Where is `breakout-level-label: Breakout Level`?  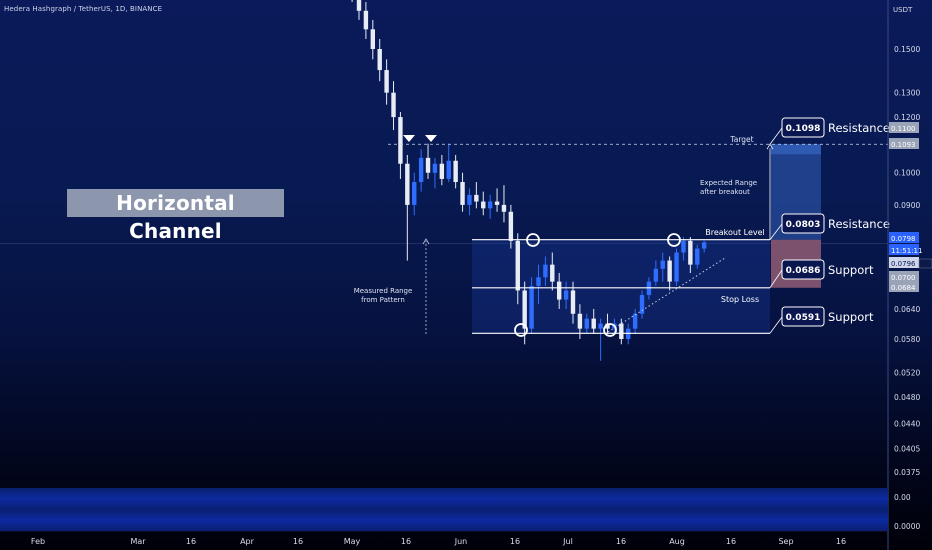
breakout-level-label: Breakout Level is located at coordinates (735, 232).